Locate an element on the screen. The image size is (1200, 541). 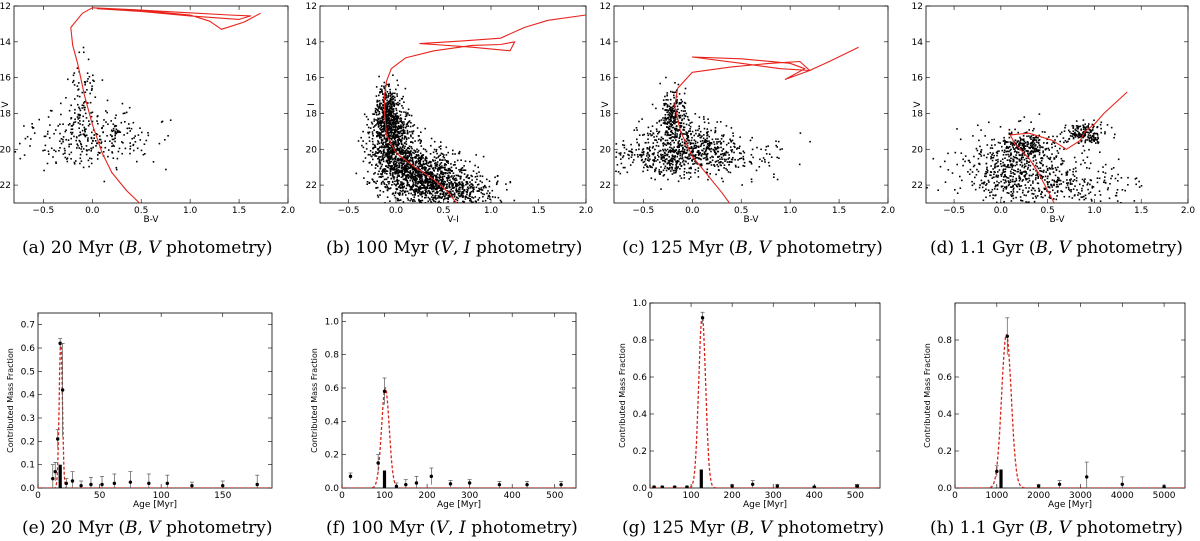
x-tick-label: 1.5 is located at coordinates (538, 211).